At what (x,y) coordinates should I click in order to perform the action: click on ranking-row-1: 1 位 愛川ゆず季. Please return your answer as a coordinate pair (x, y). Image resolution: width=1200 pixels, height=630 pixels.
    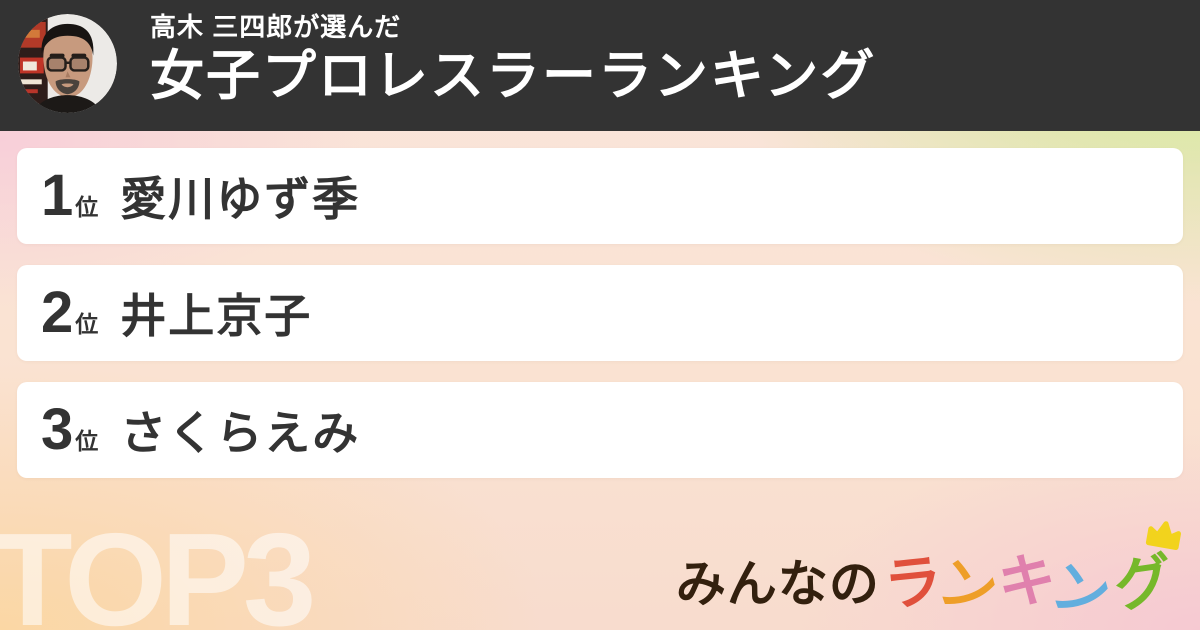
    Looking at the image, I should click on (600, 196).